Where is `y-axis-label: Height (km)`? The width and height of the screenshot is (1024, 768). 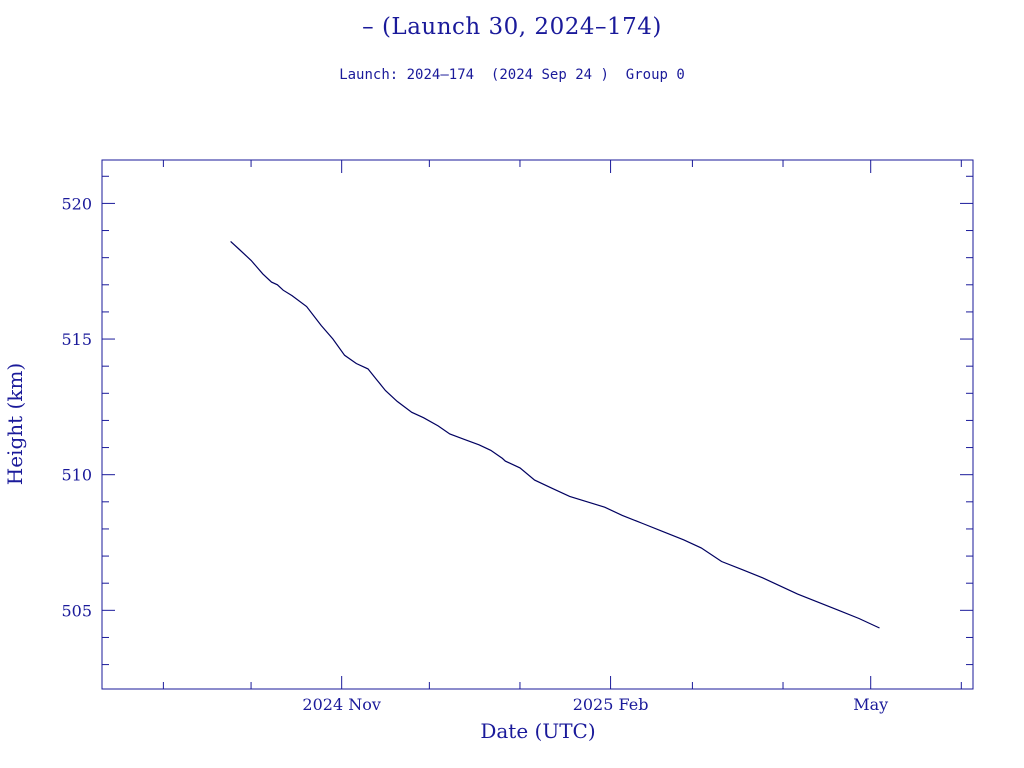 y-axis-label: Height (km) is located at coordinates (15, 424).